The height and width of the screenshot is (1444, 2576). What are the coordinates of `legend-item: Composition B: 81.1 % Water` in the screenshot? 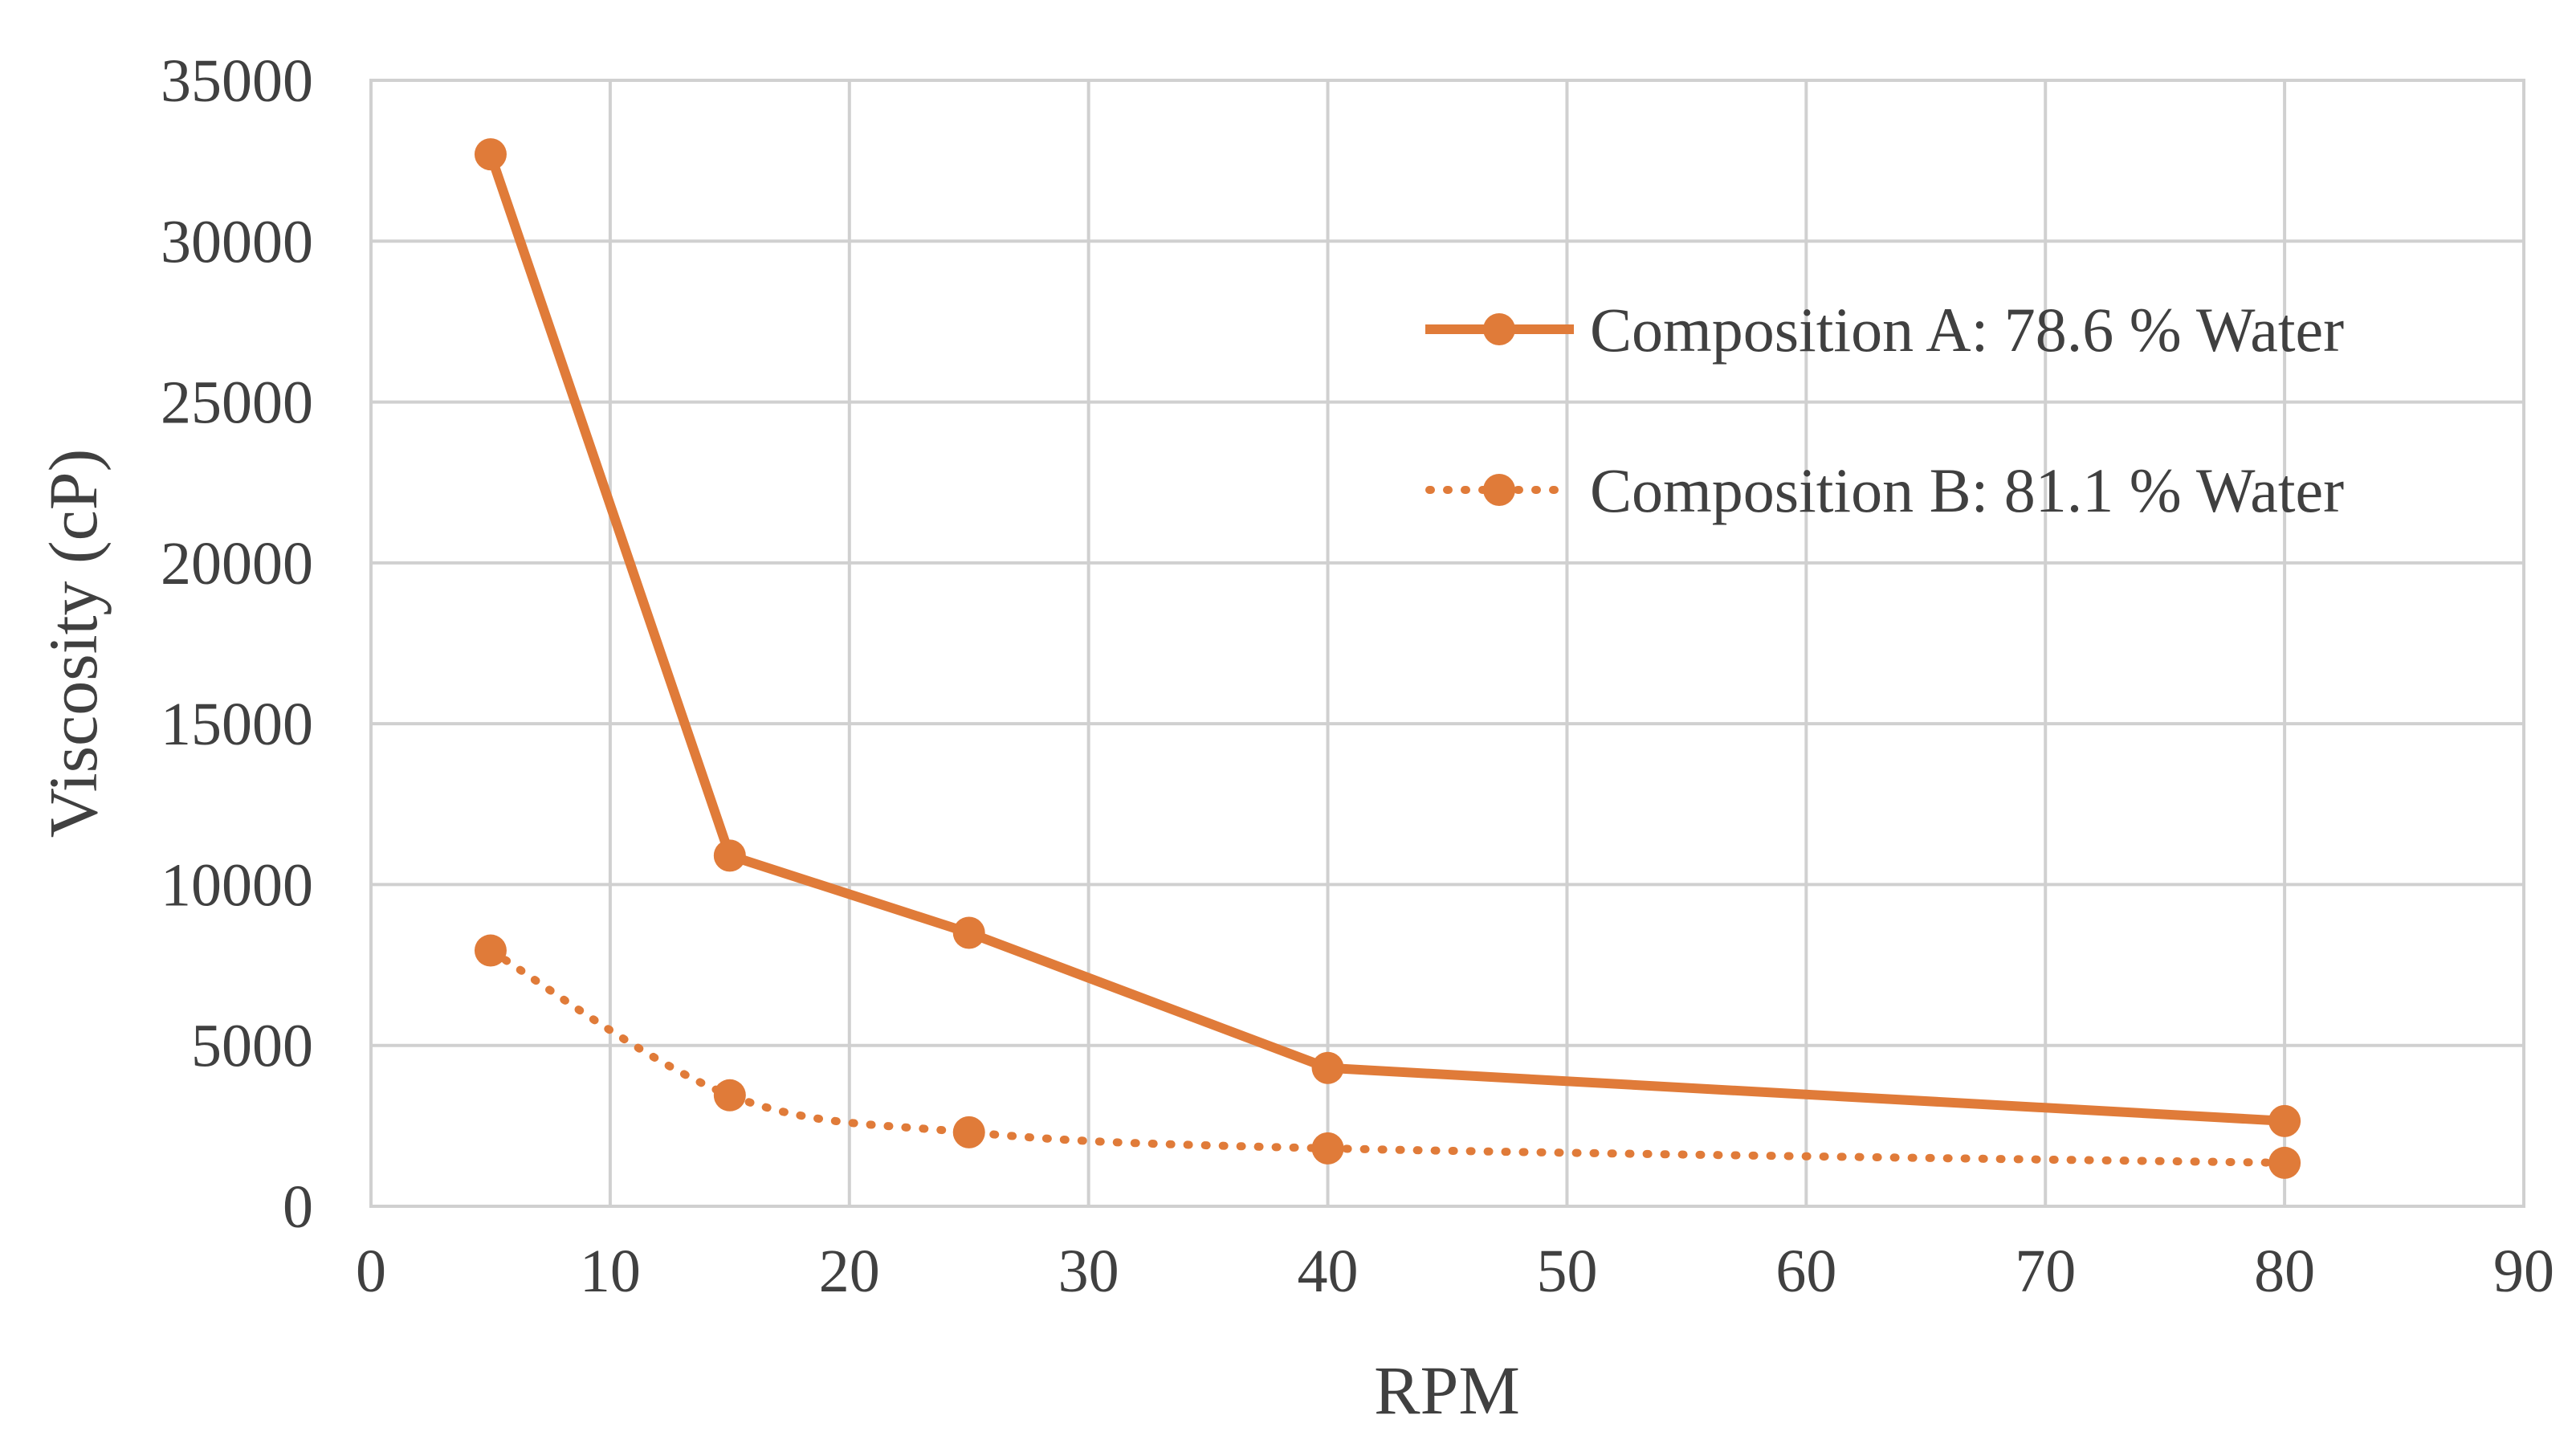 It's located at (1884, 490).